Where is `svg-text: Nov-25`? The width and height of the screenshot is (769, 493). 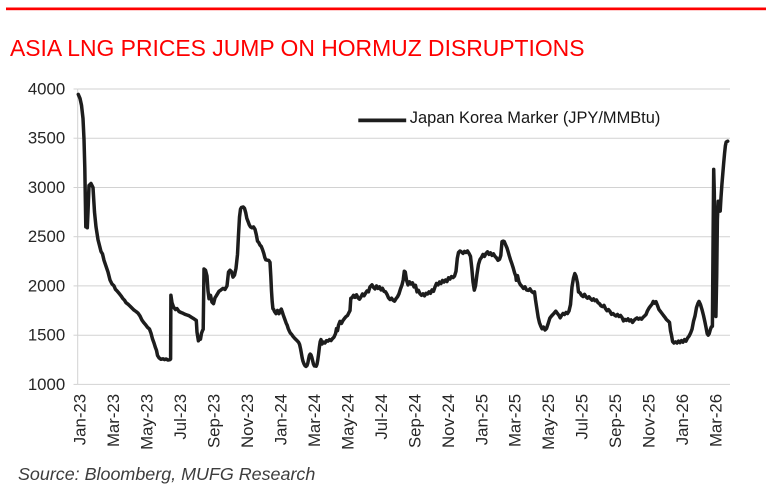
svg-text: Nov-25 is located at coordinates (649, 421).